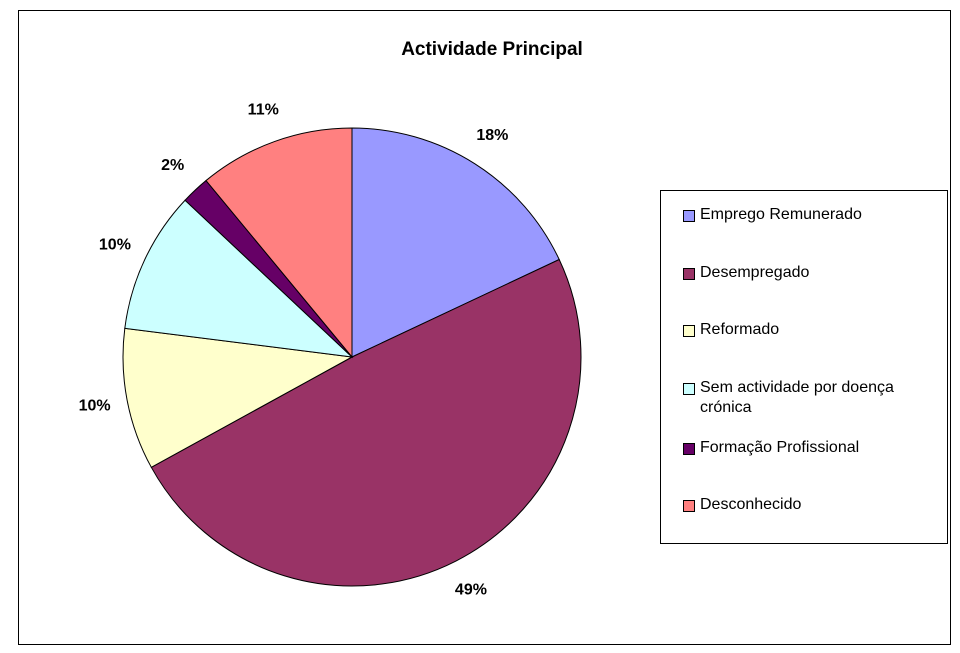 The width and height of the screenshot is (960, 653). What do you see at coordinates (810, 330) in the screenshot?
I see `legend-entry: Reformado` at bounding box center [810, 330].